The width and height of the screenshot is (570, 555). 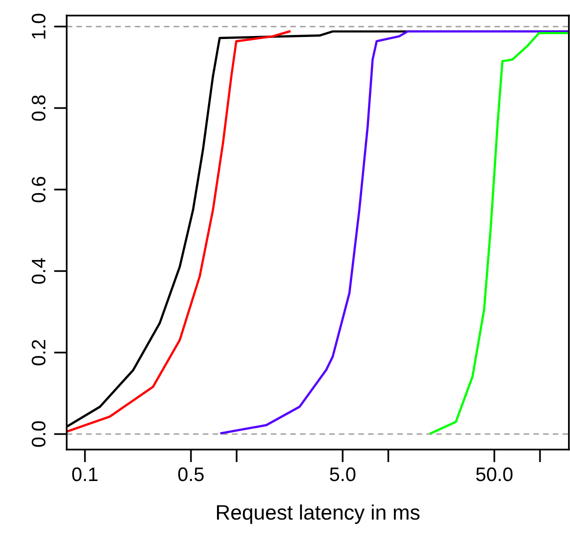 I want to click on x-axis-title: Request latency in ms, so click(x=318, y=514).